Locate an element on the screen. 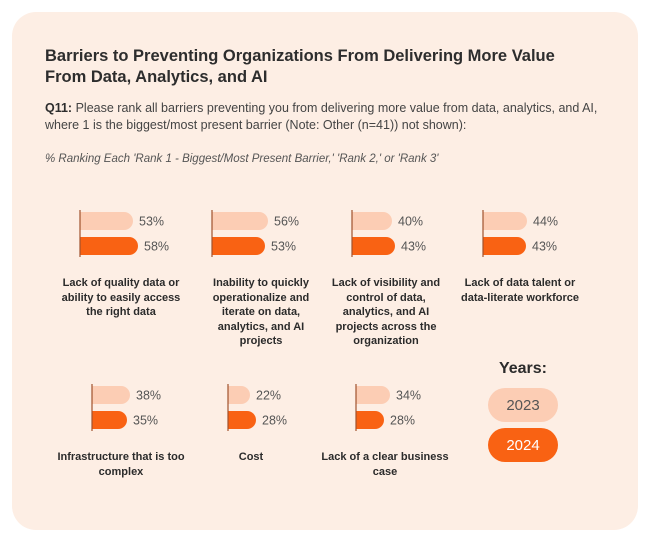  data-label-2024-1: 58% is located at coordinates (156, 247).